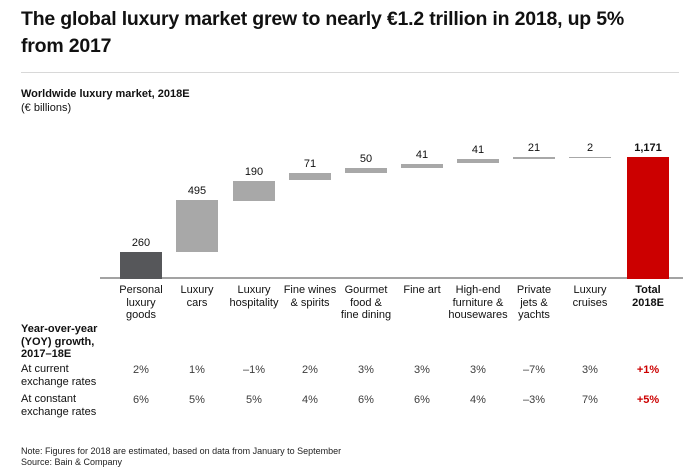 This screenshot has width=700, height=473. Describe the element at coordinates (590, 296) in the screenshot. I see `category-label: Luxury cruises` at that location.